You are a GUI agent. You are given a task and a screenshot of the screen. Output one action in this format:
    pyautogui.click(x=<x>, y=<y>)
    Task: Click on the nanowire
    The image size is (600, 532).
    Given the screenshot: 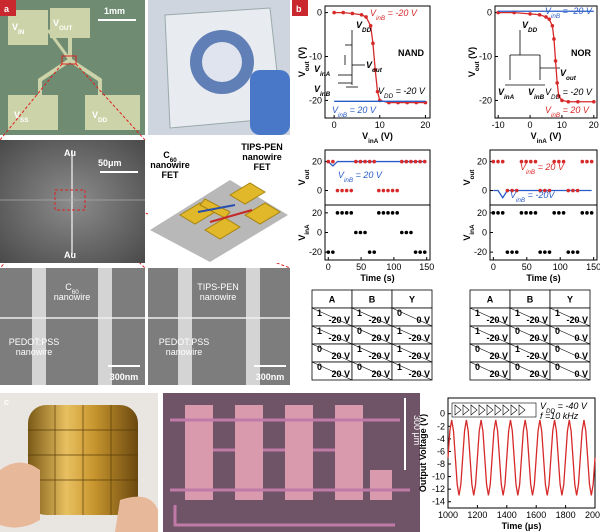 What is the action you would take?
    pyautogui.click(x=231, y=216)
    